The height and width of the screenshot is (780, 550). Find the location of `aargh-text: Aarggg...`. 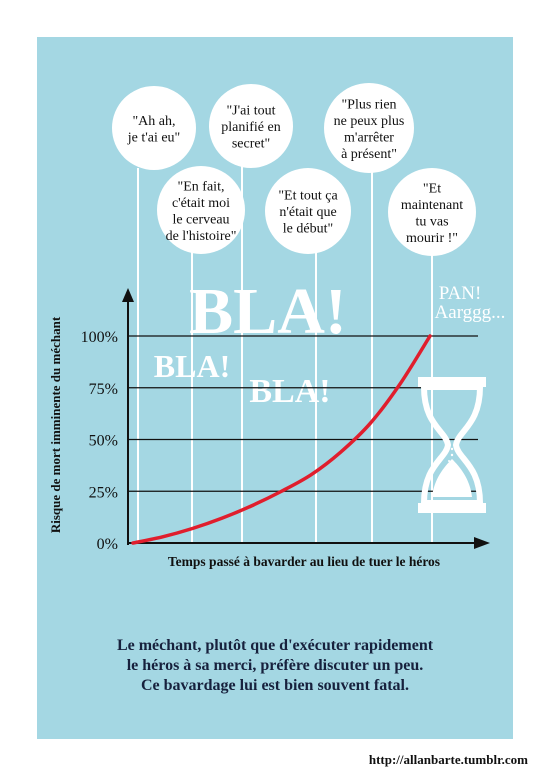

aargh-text: Aarggg... is located at coordinates (470, 312).